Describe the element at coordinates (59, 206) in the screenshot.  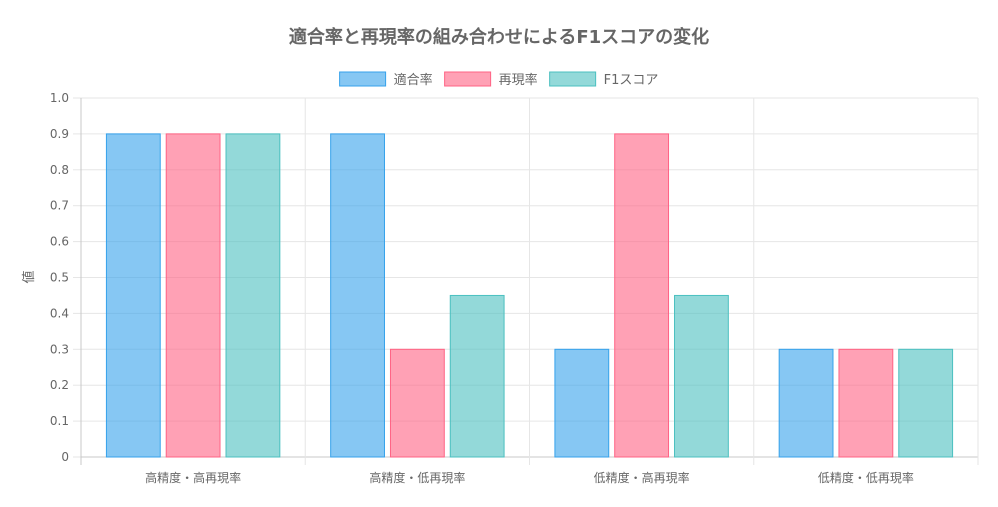
I see `y-tick-label: 0.7` at that location.